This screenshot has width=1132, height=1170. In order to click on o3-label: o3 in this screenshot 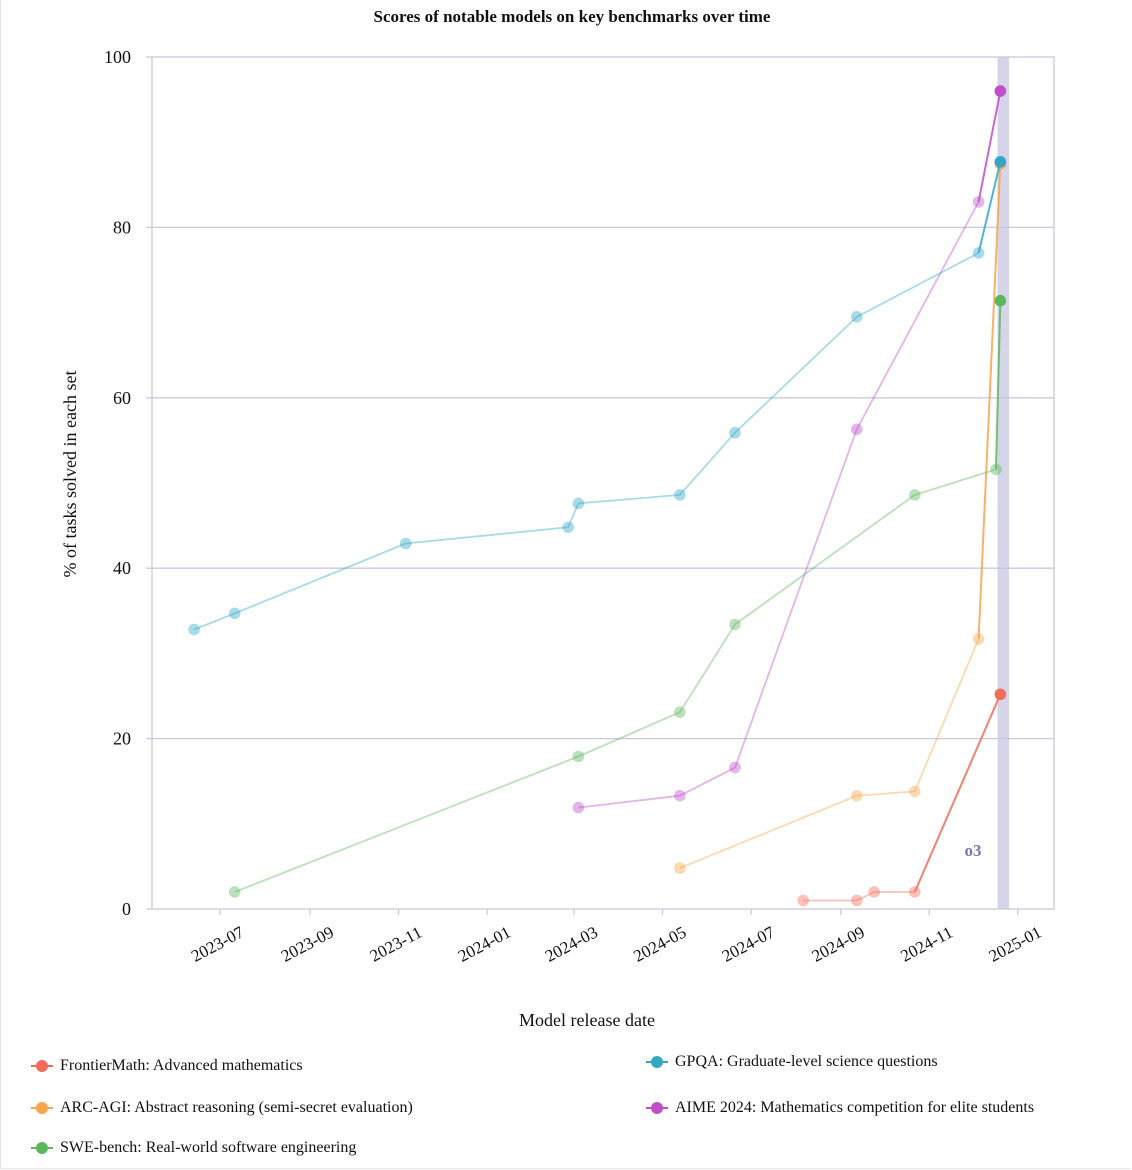, I will do `click(972, 850)`.